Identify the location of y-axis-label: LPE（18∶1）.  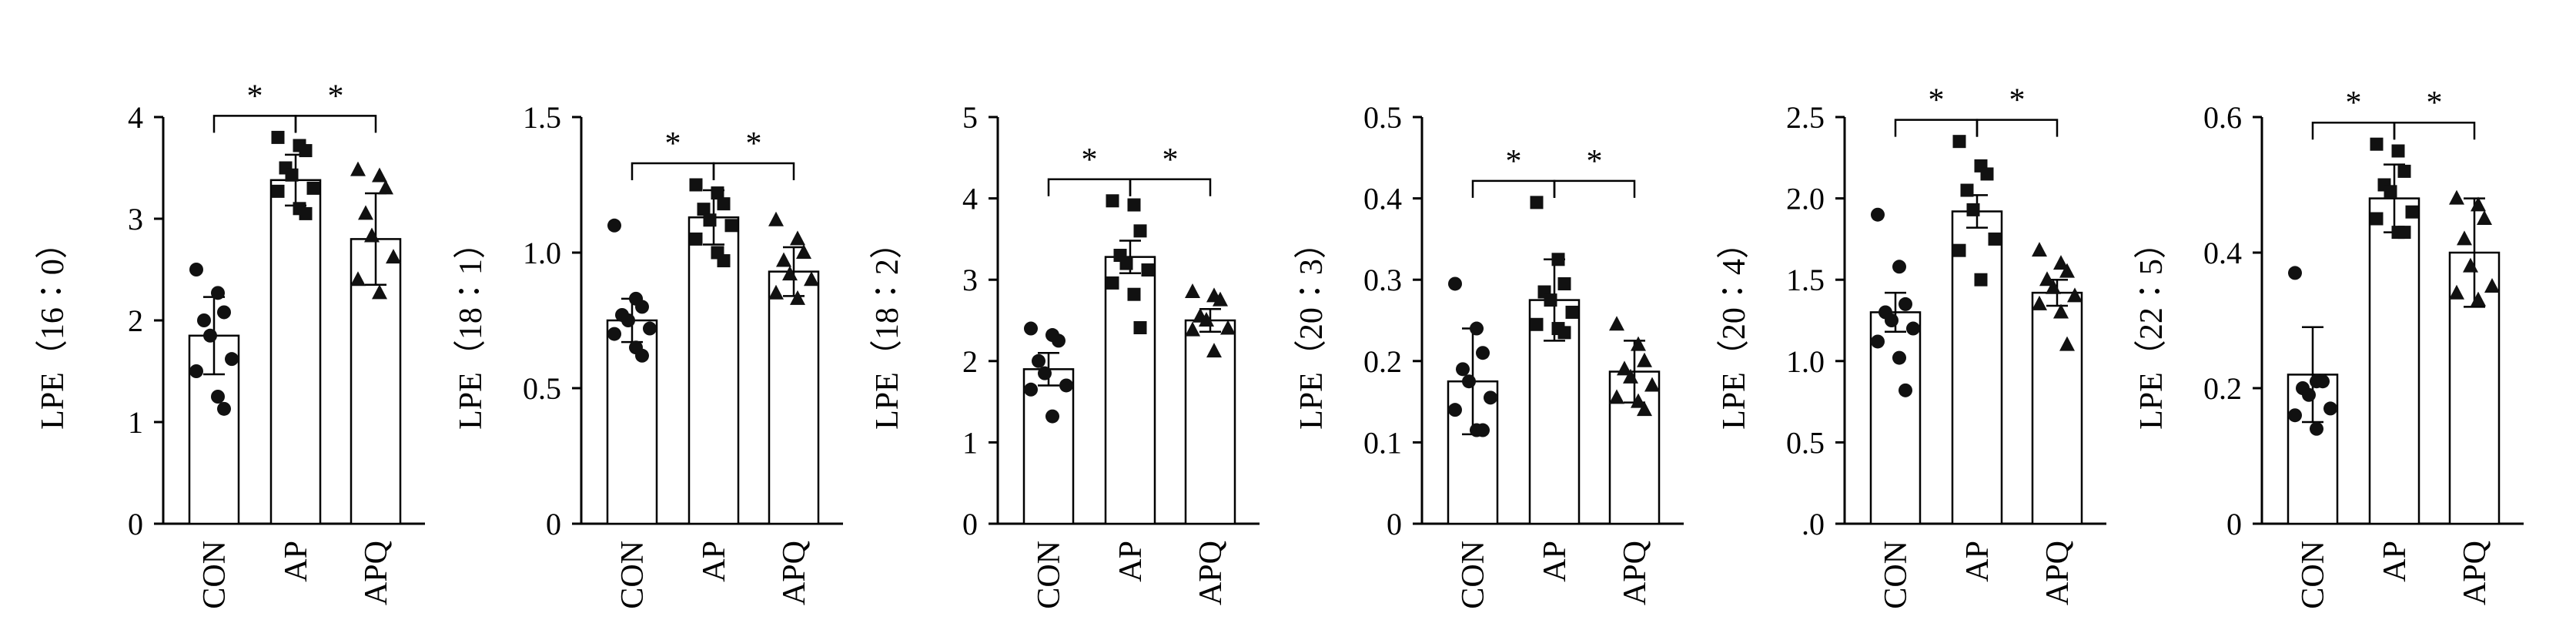
(471, 328).